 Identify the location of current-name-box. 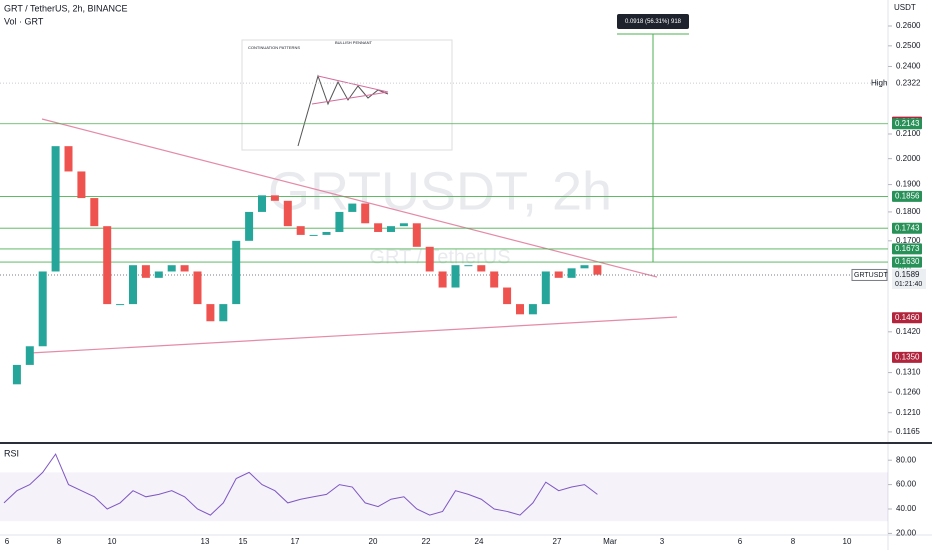
(869, 274).